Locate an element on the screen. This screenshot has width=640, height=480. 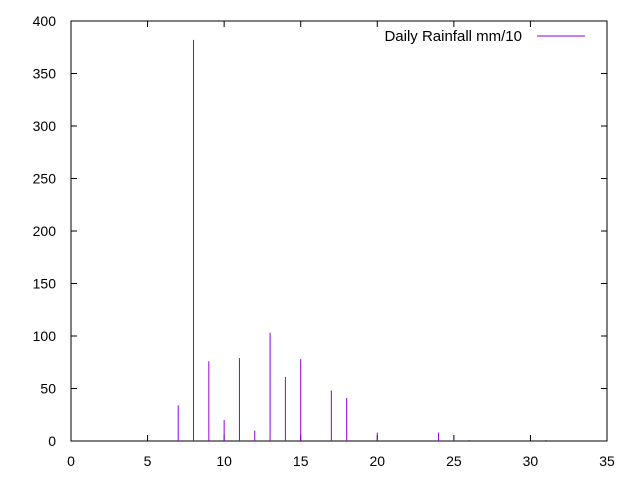
x-tick-label: 15 is located at coordinates (301, 461).